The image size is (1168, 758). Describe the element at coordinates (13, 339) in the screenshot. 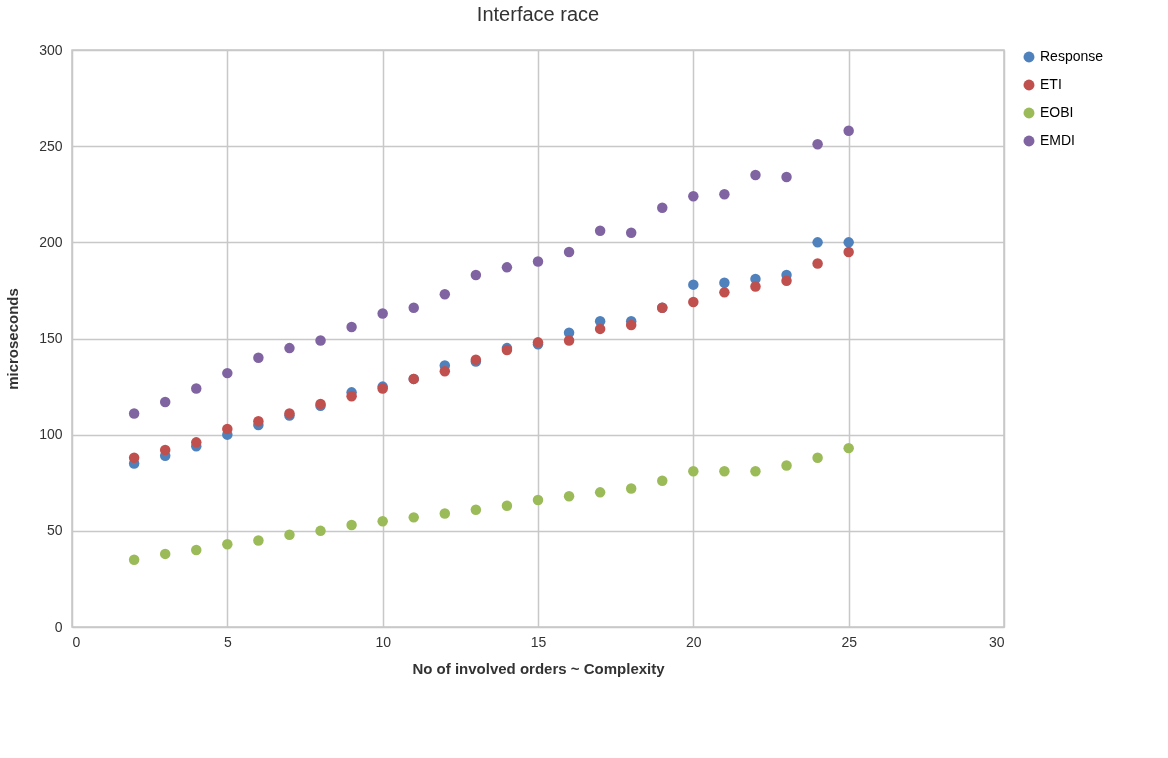

I see `y-axis-title: microseconds` at that location.